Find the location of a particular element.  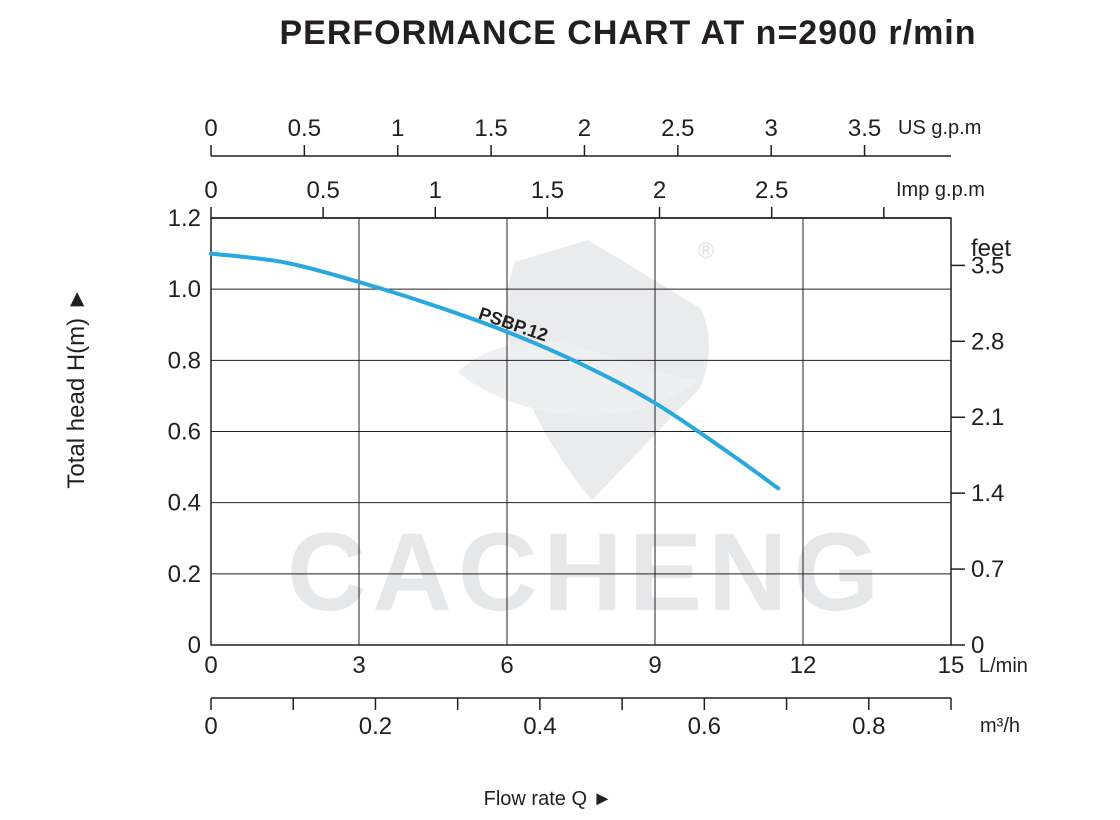

y-tick-label: 1.2 is located at coordinates (184, 218).